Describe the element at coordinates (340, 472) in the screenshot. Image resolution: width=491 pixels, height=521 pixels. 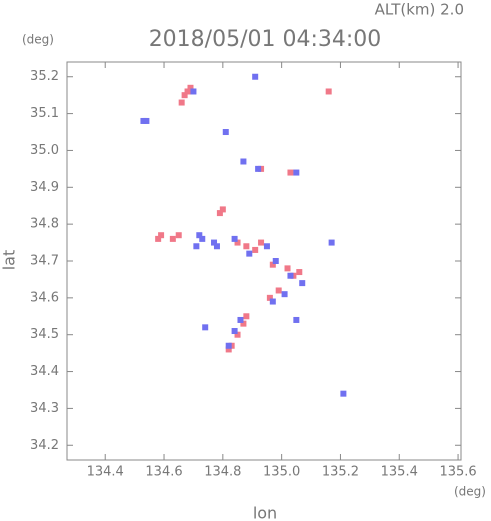
I see `x-tick-label: 135.2` at that location.